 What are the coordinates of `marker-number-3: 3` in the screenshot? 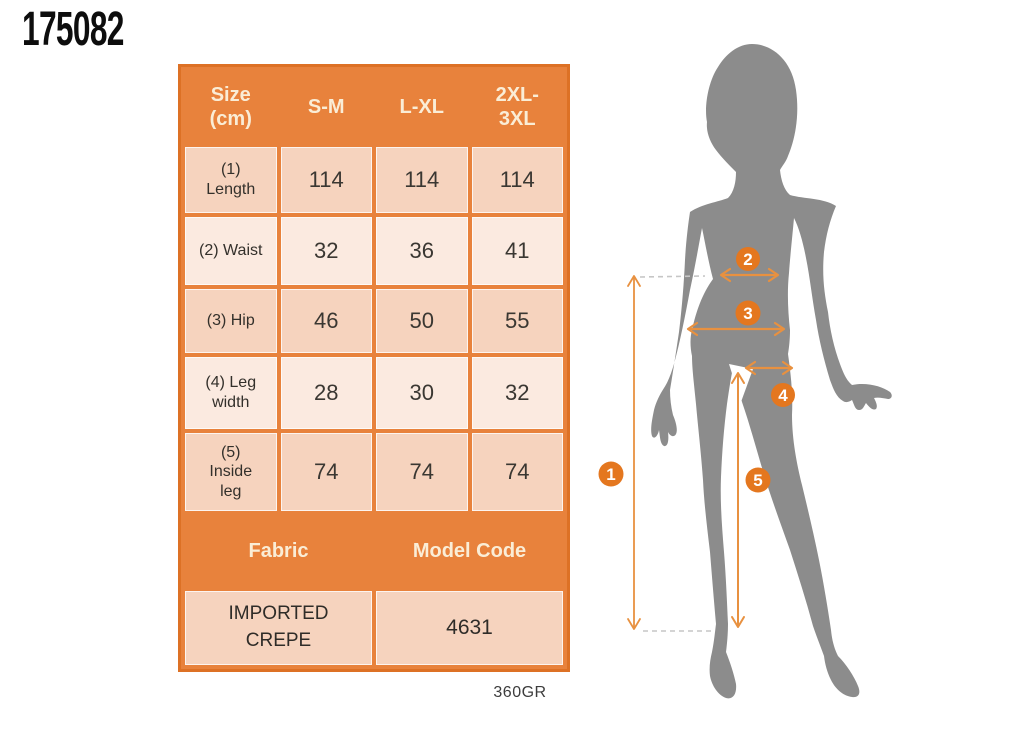 It's located at (747, 313).